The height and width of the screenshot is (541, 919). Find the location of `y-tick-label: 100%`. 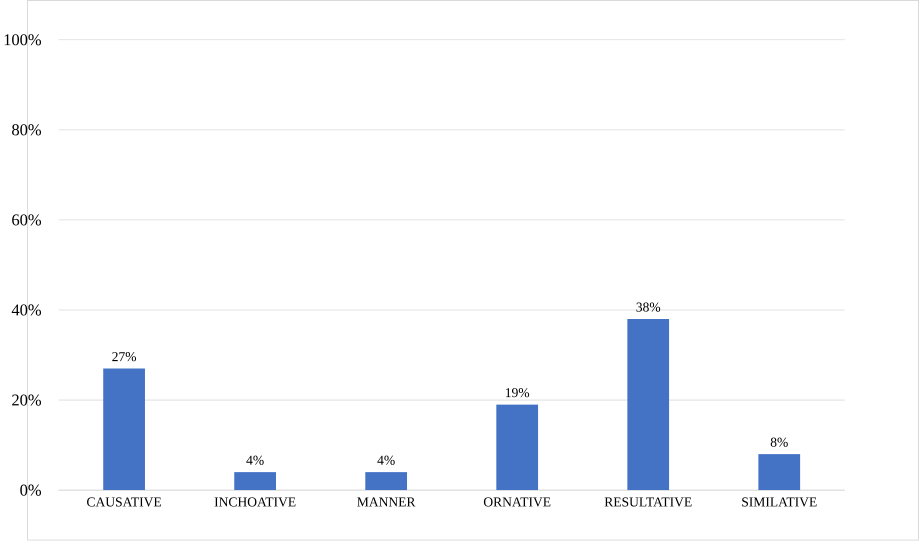

y-tick-label: 100% is located at coordinates (23, 40).